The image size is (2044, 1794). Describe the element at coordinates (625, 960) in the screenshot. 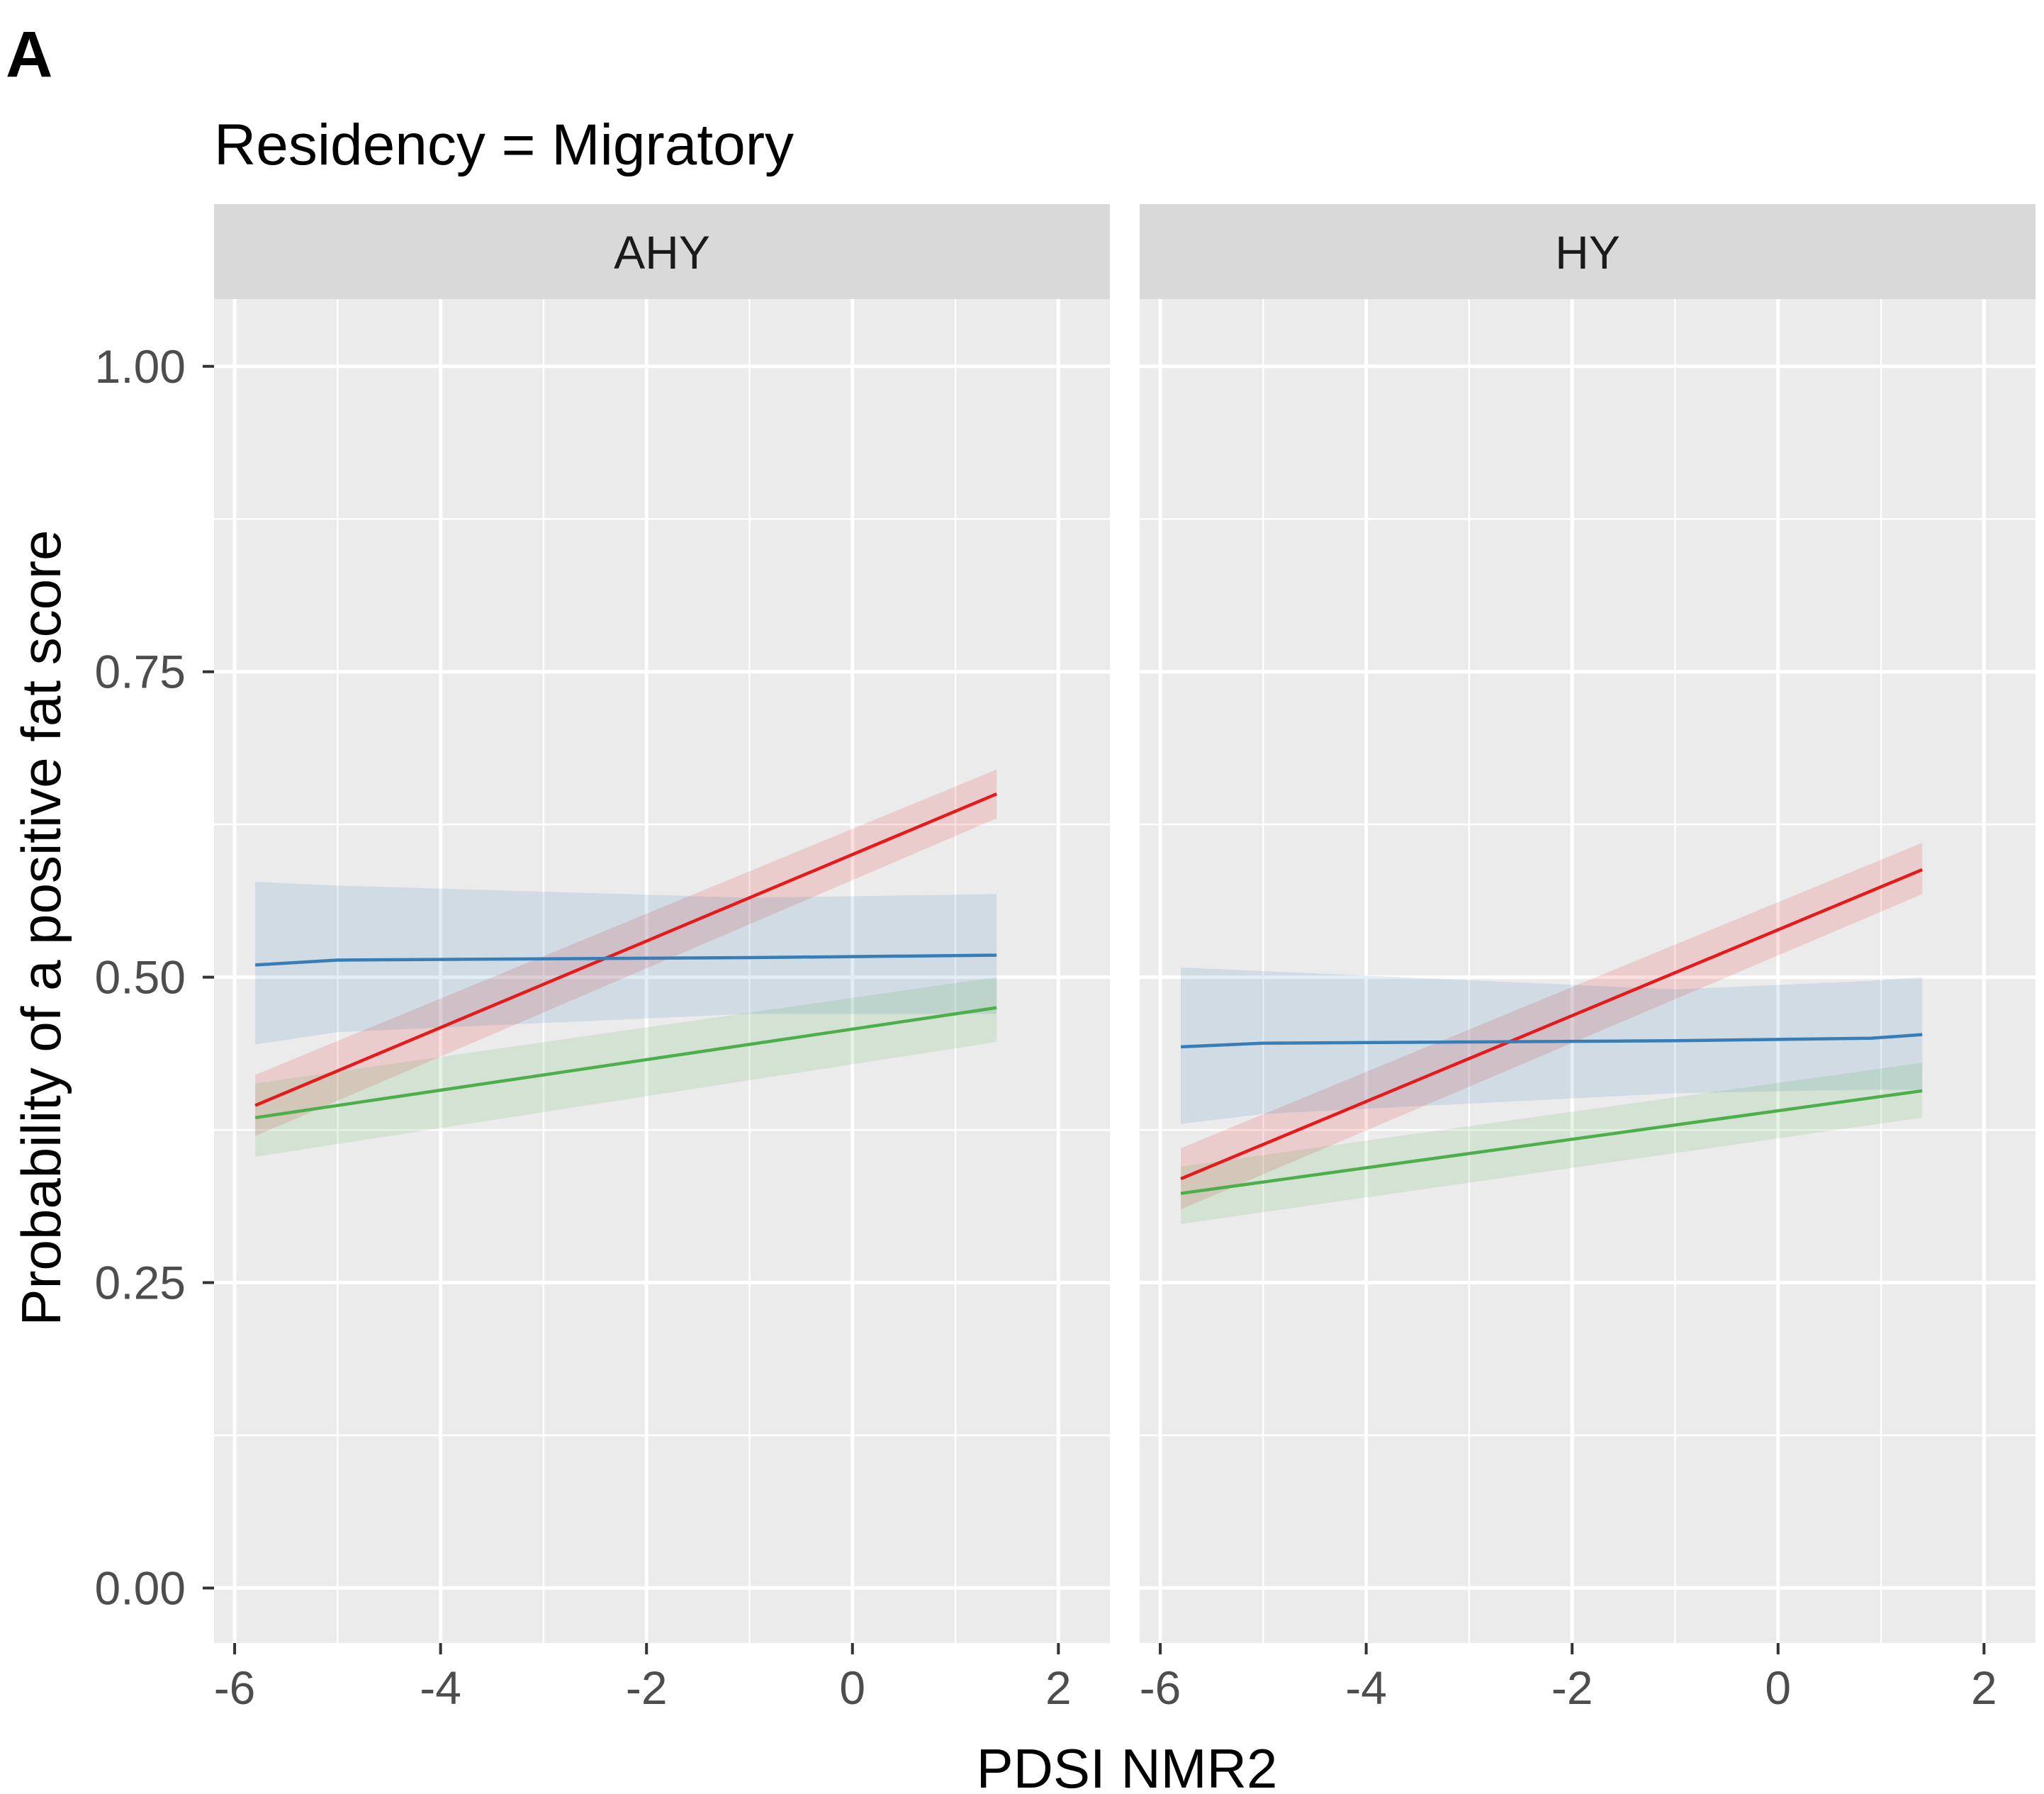

I see `line-blue-ahy` at that location.